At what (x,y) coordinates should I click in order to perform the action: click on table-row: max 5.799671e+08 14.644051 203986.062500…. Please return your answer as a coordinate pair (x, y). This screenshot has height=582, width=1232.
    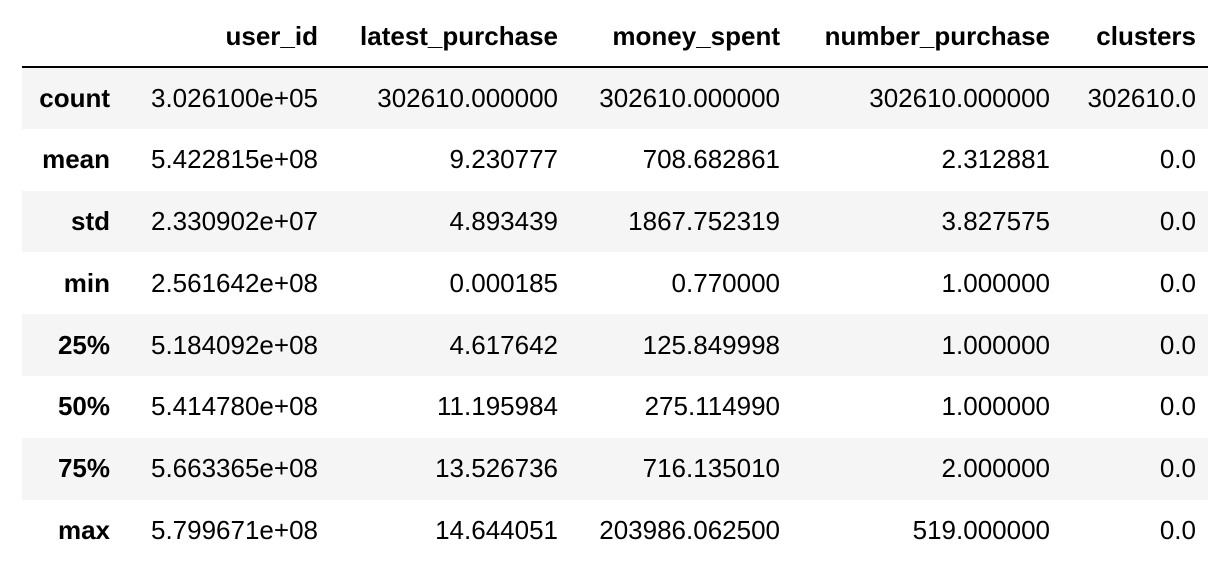
    Looking at the image, I should click on (615, 531).